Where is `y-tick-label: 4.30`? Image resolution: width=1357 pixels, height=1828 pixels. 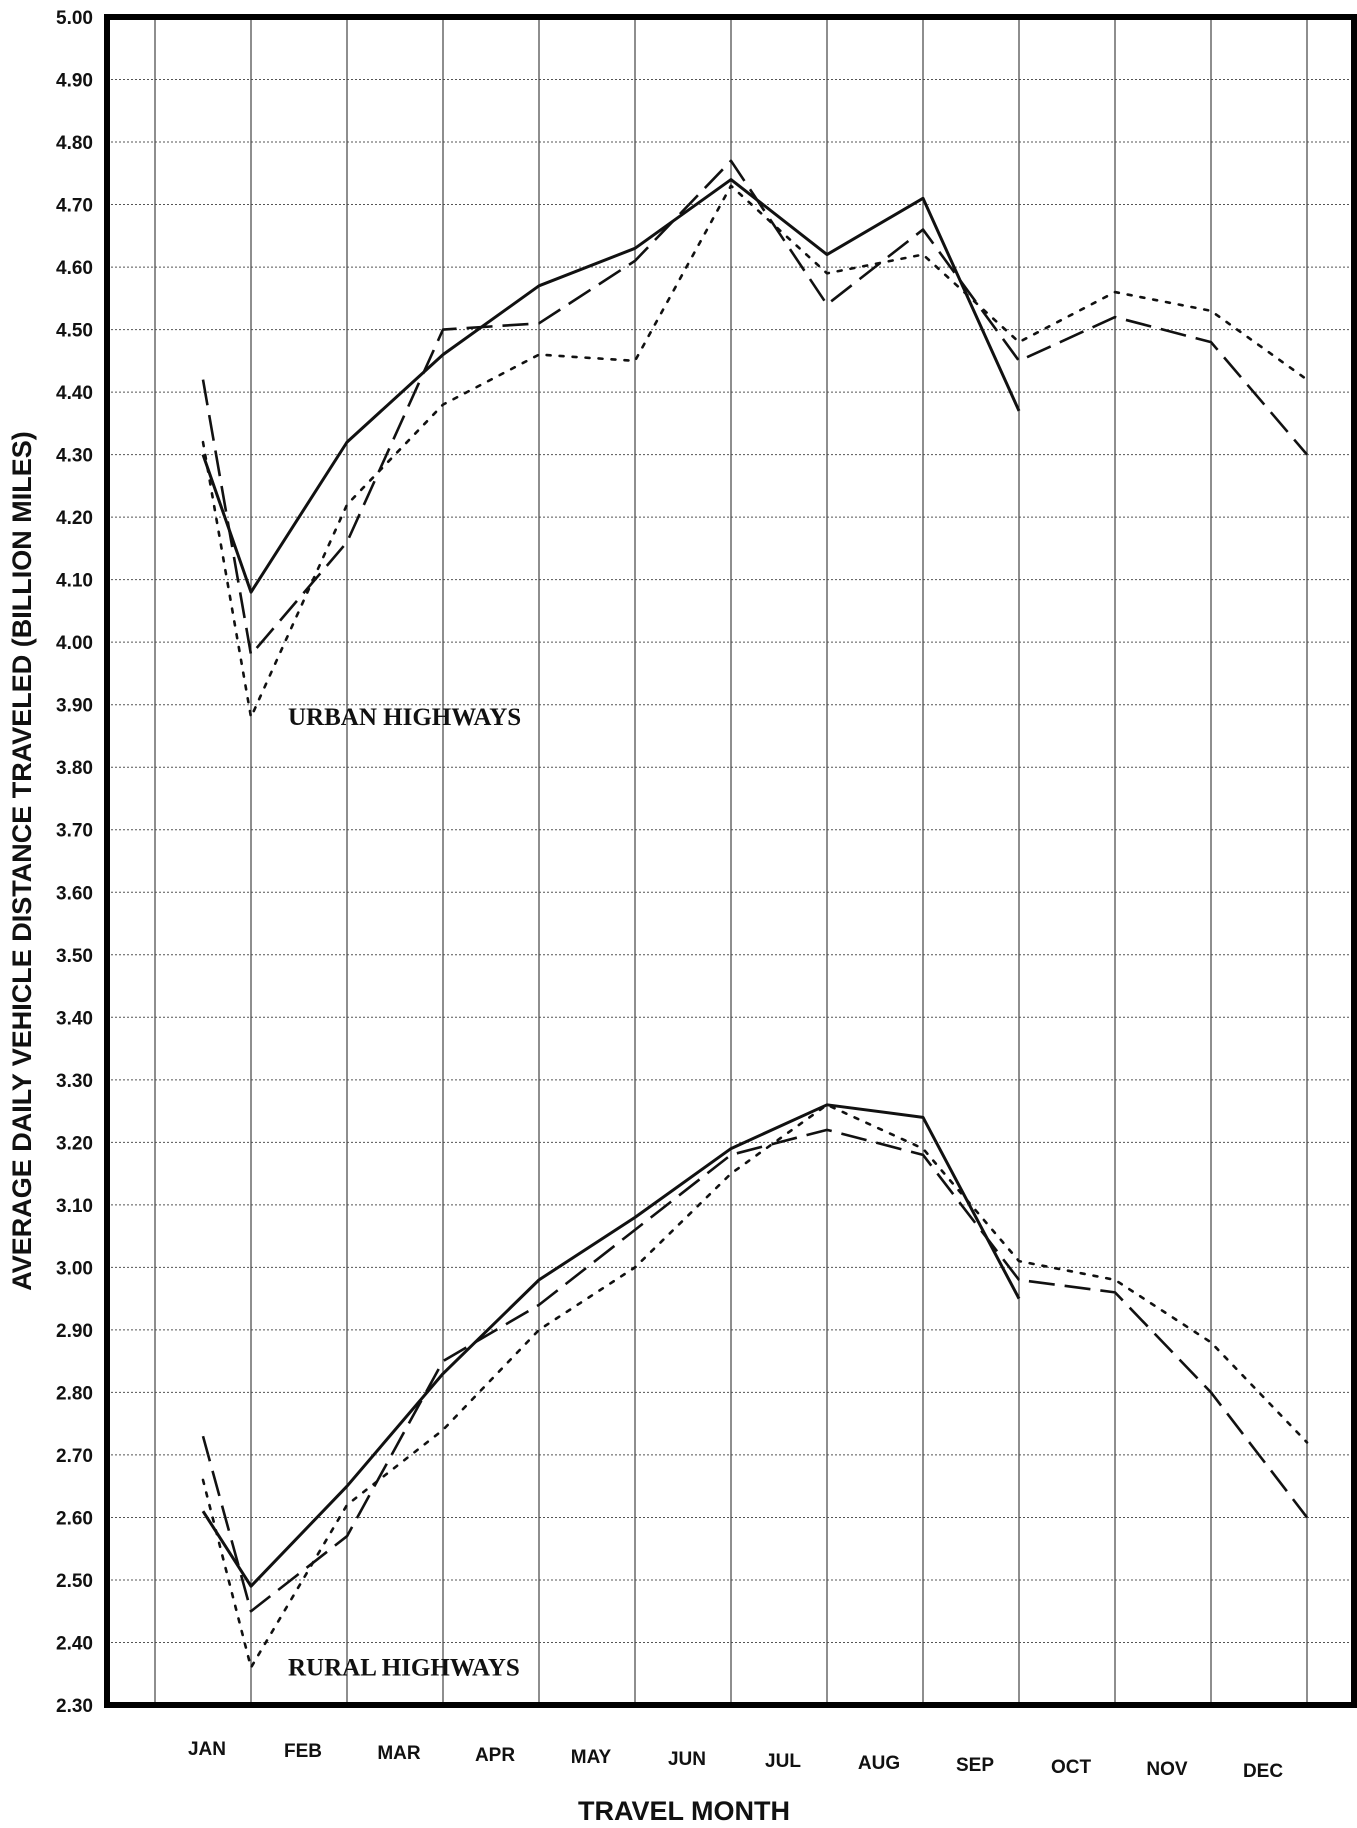 y-tick-label: 4.30 is located at coordinates (74, 456).